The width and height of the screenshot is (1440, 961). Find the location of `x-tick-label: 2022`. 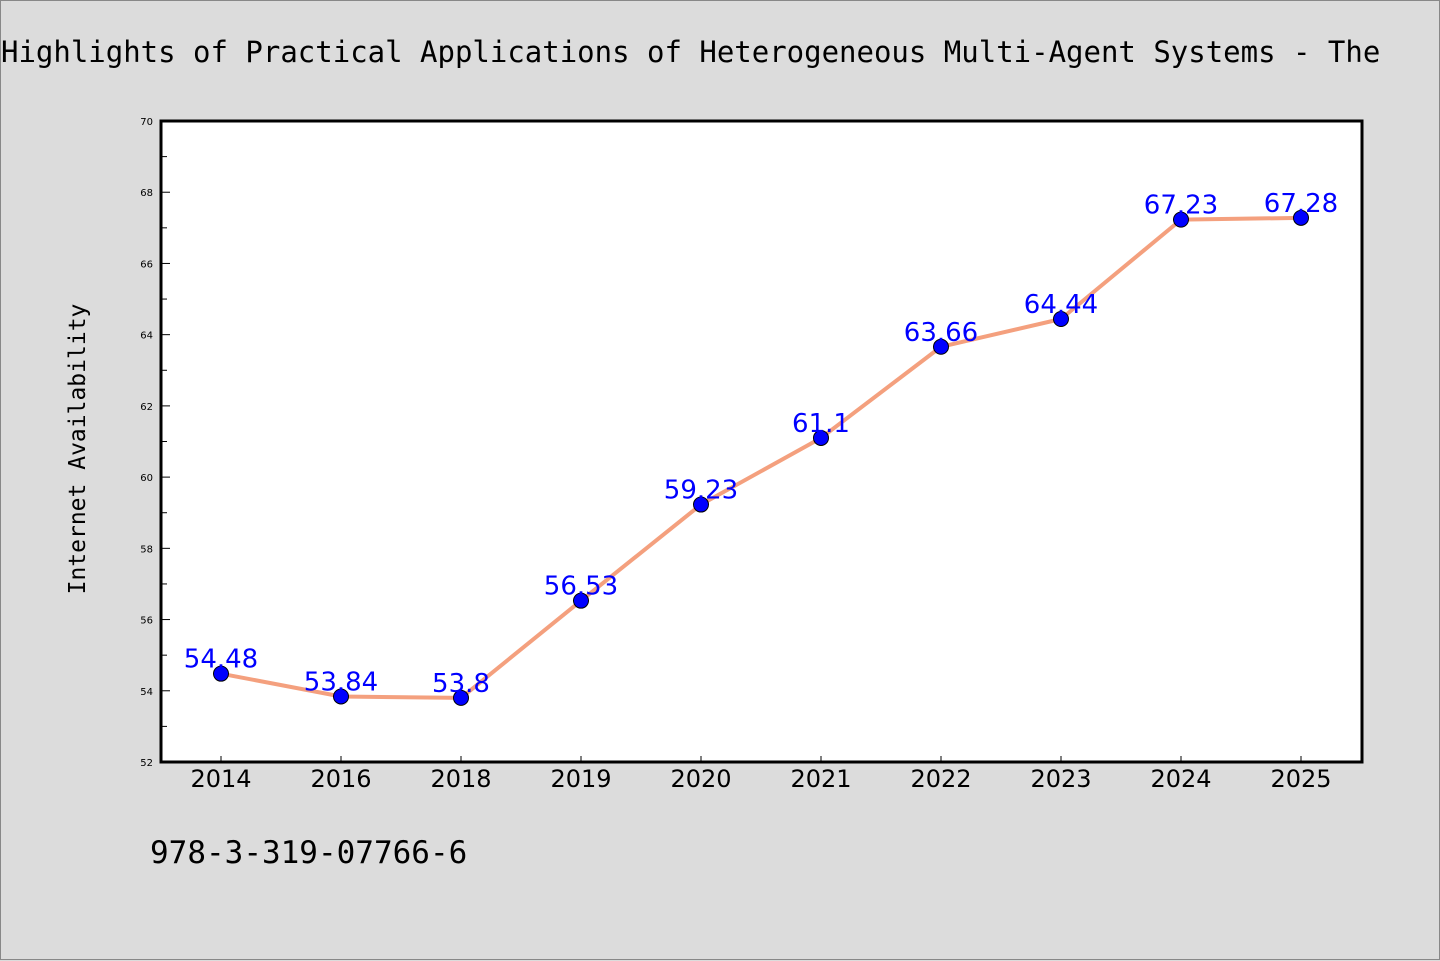

x-tick-label: 2022 is located at coordinates (940, 779).